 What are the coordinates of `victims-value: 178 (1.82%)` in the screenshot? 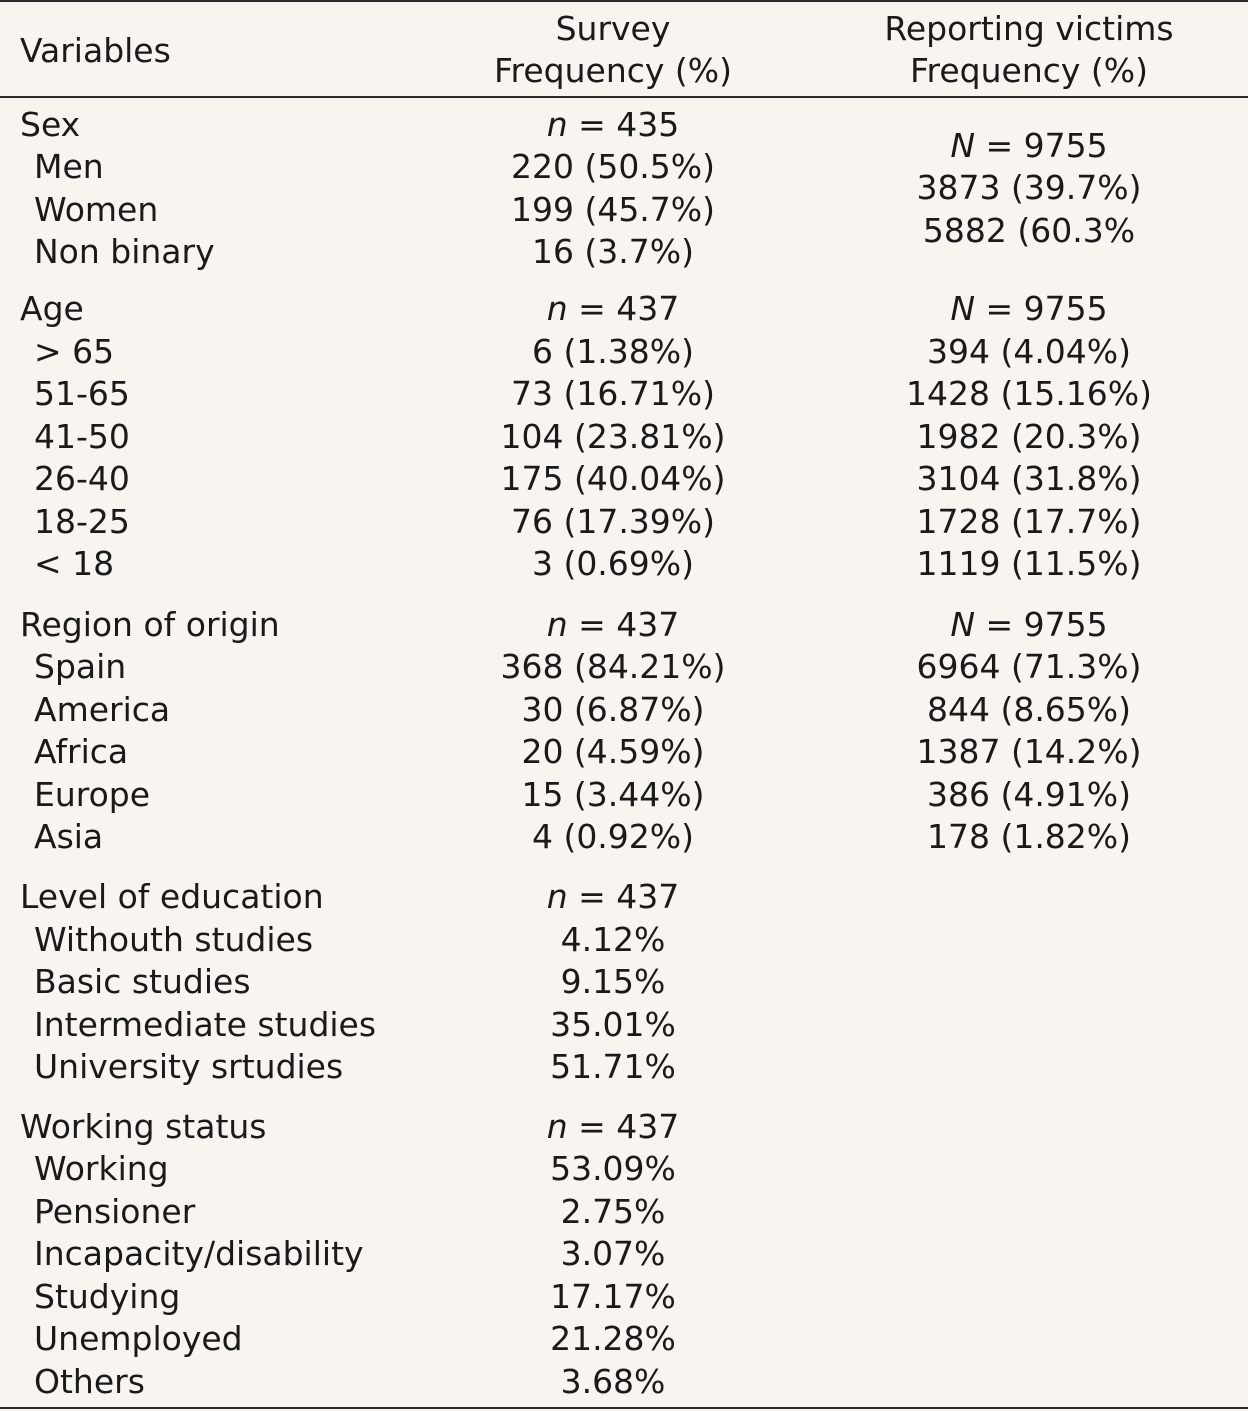 It's located at (1029, 836).